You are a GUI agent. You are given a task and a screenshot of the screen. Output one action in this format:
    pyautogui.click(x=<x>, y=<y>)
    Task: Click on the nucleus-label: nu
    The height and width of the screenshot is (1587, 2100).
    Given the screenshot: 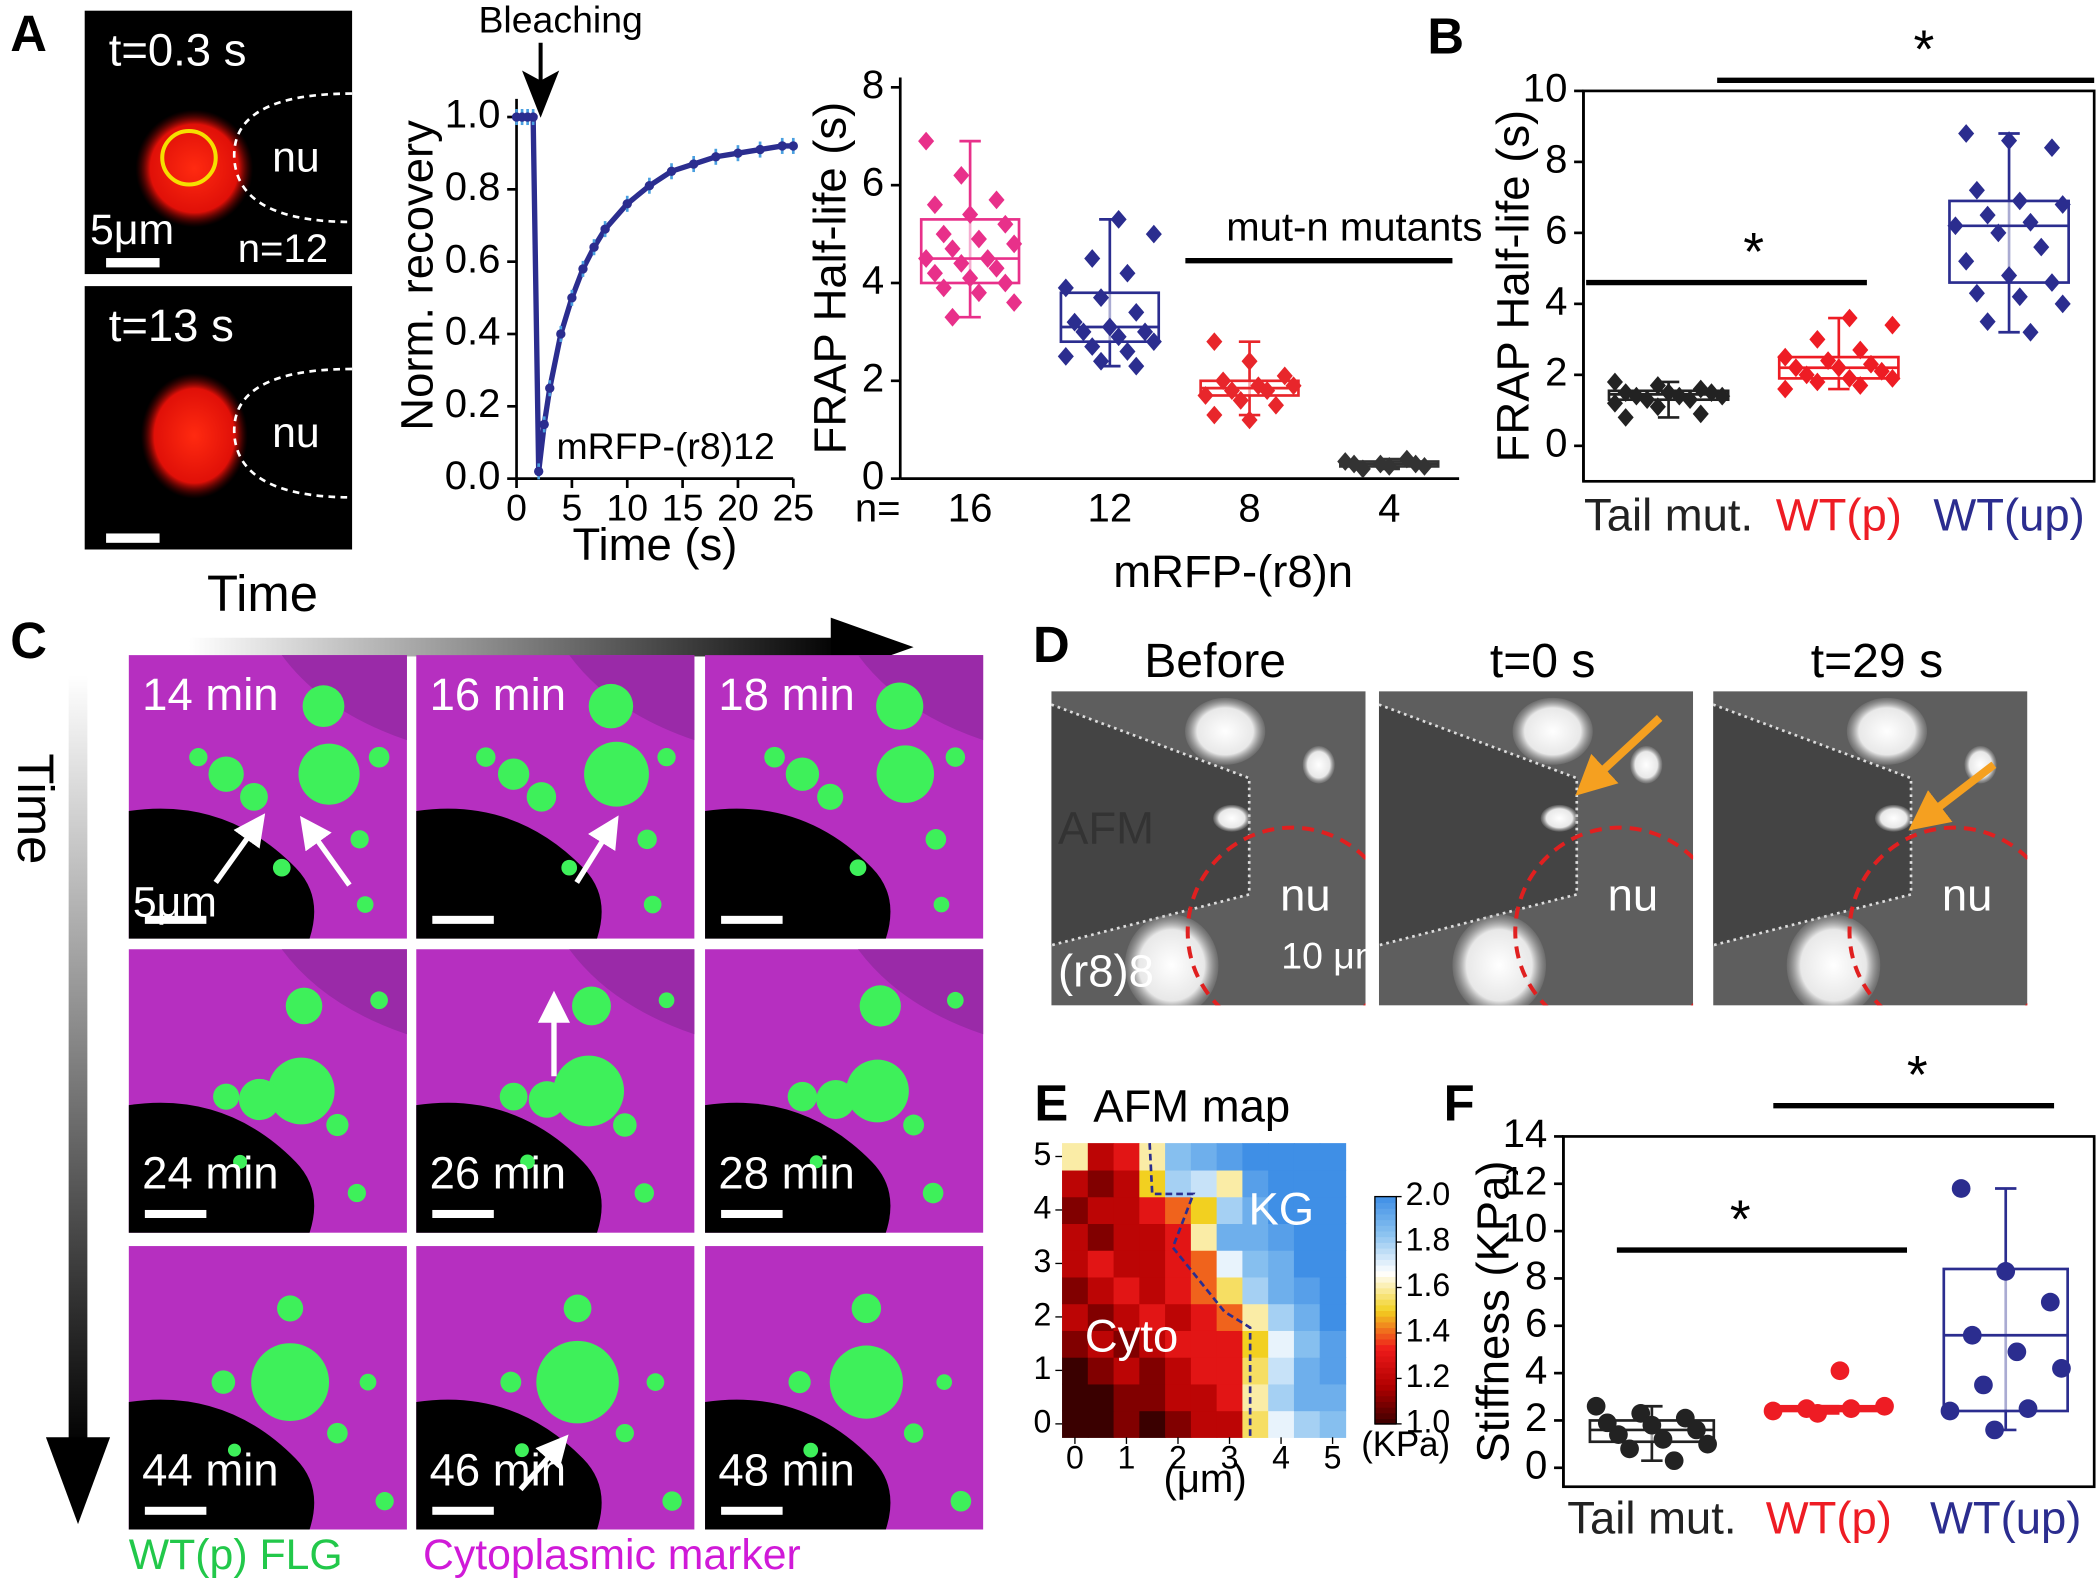 What is the action you would take?
    pyautogui.click(x=296, y=158)
    